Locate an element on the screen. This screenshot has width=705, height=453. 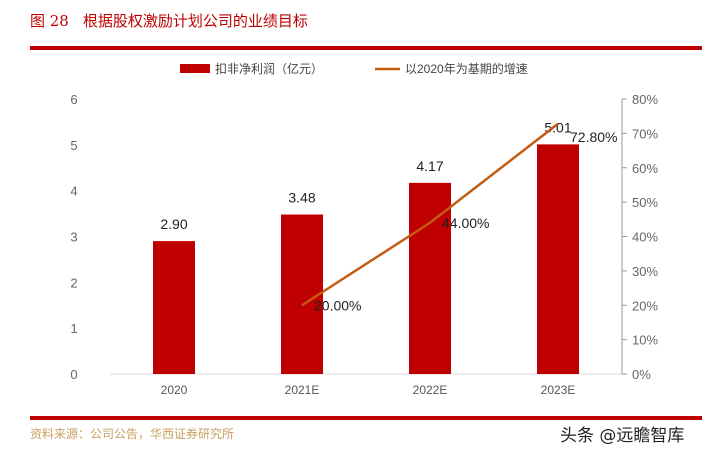
right-tick-label: 30% is located at coordinates (645, 271).